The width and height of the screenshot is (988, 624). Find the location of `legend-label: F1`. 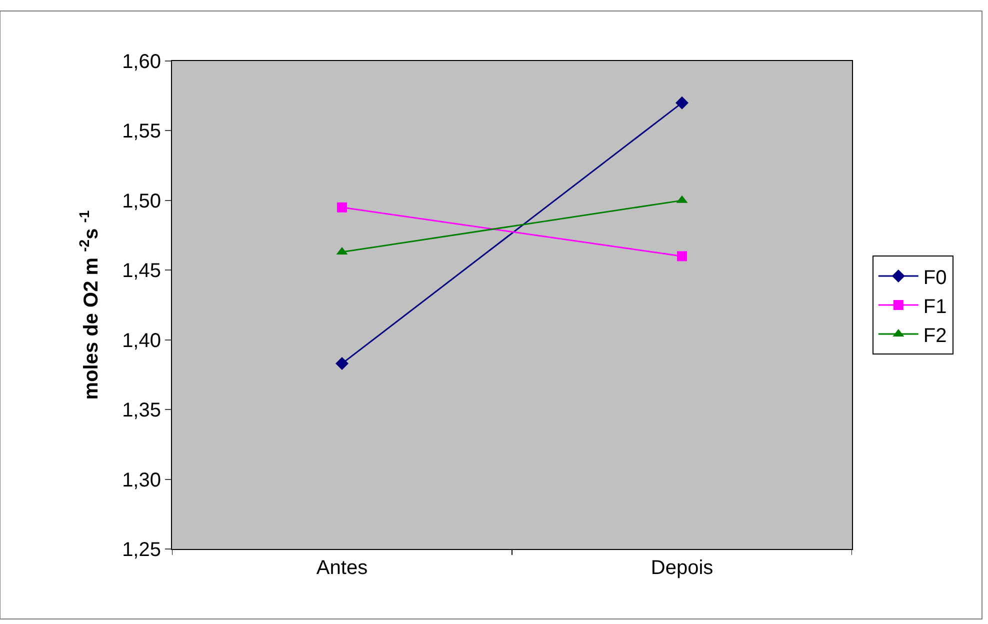

legend-label: F1 is located at coordinates (935, 307).